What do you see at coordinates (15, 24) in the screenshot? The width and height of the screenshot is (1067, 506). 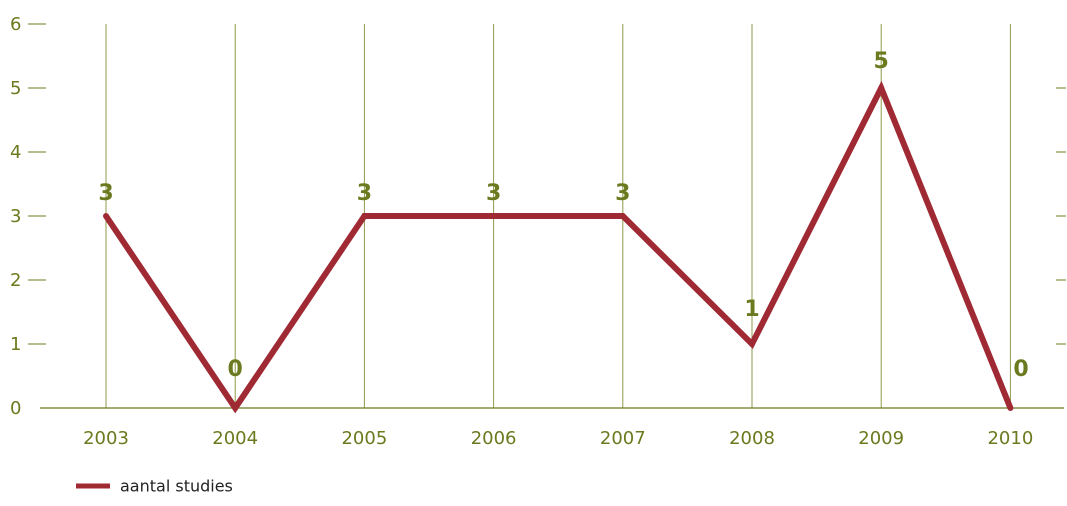 I see `y-tick-label-6: 6` at bounding box center [15, 24].